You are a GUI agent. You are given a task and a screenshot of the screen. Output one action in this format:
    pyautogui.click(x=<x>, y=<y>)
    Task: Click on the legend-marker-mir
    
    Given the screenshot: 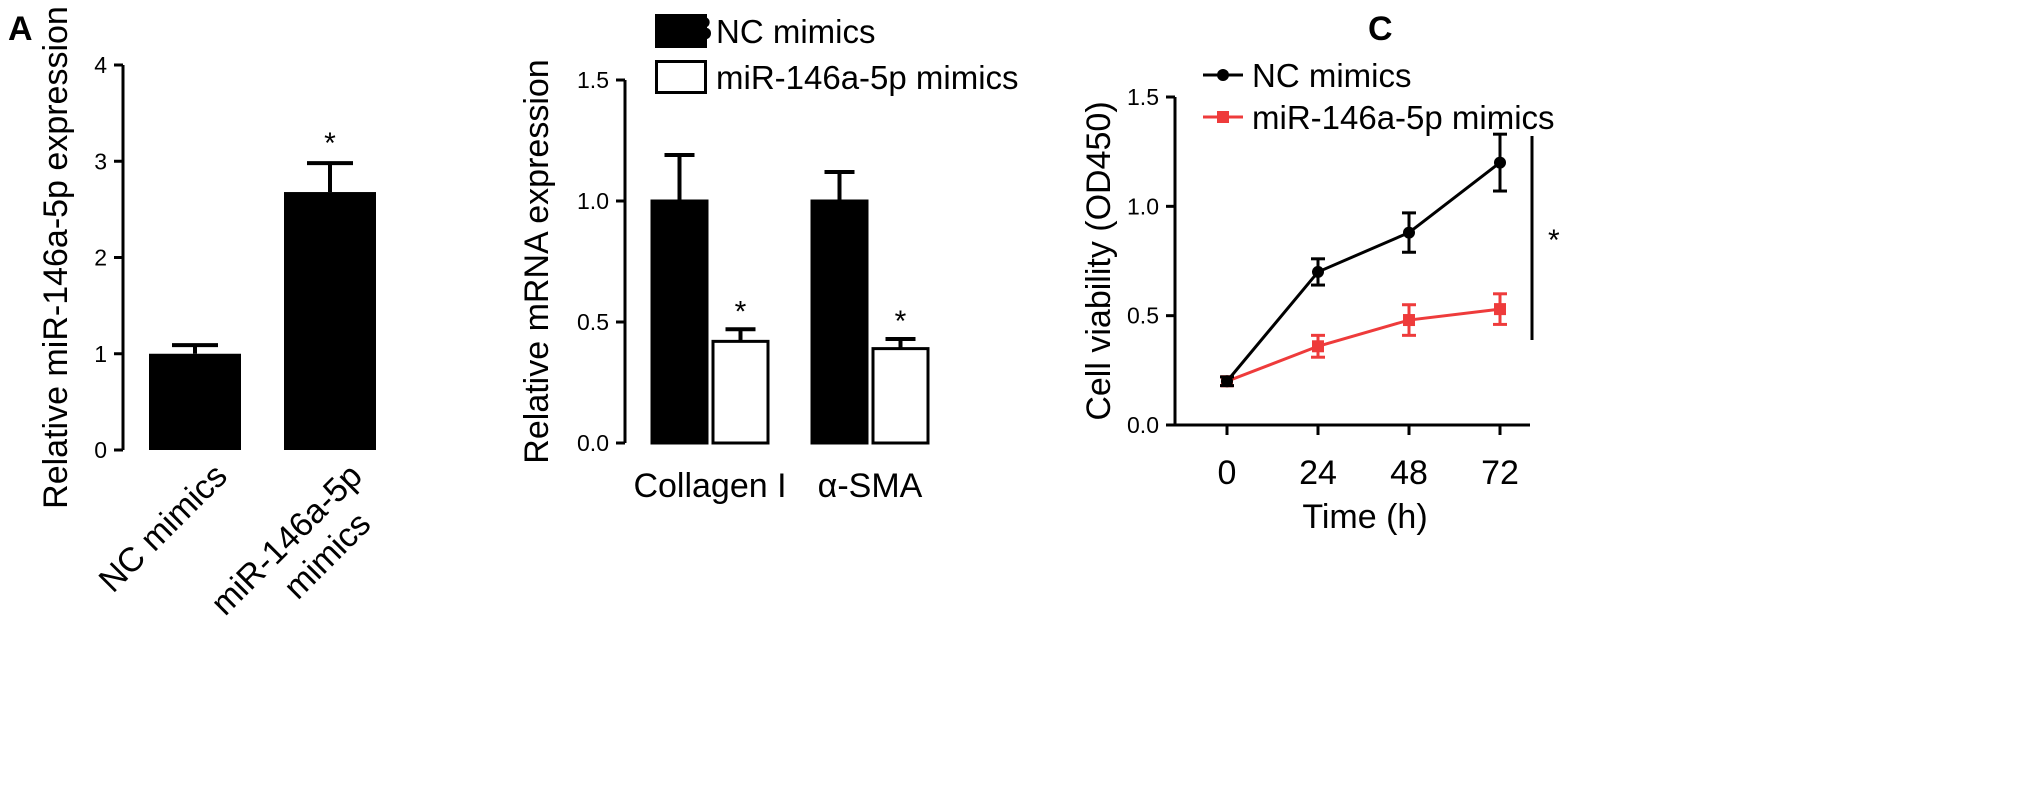 What is the action you would take?
    pyautogui.click(x=1223, y=117)
    